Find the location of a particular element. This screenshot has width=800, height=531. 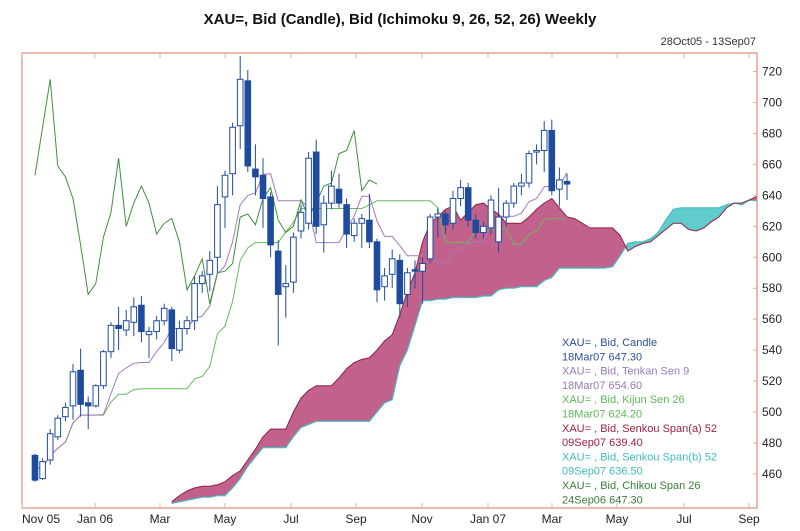

legend-series-value: 09Sep07 636.50 is located at coordinates (602, 472).